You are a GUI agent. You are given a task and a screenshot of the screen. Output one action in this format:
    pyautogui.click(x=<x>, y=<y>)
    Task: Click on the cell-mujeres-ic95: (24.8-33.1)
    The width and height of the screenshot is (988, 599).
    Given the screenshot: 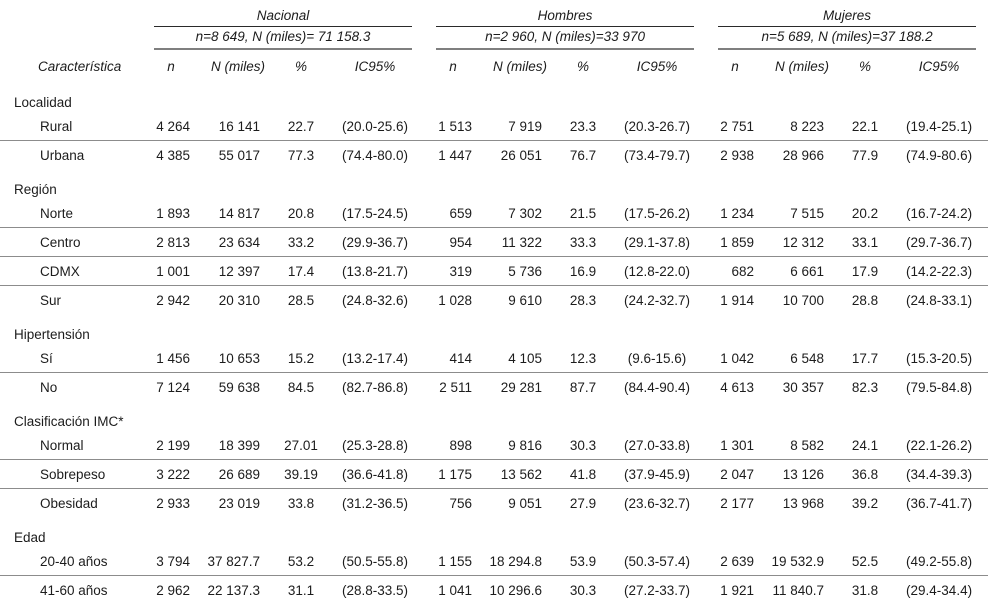 What is the action you would take?
    pyautogui.click(x=939, y=299)
    